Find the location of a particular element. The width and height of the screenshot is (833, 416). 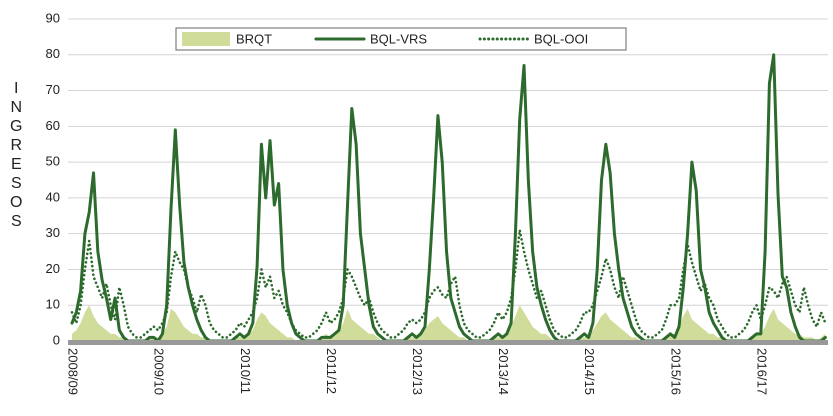

y-tick-label: 50 is located at coordinates (53, 161).